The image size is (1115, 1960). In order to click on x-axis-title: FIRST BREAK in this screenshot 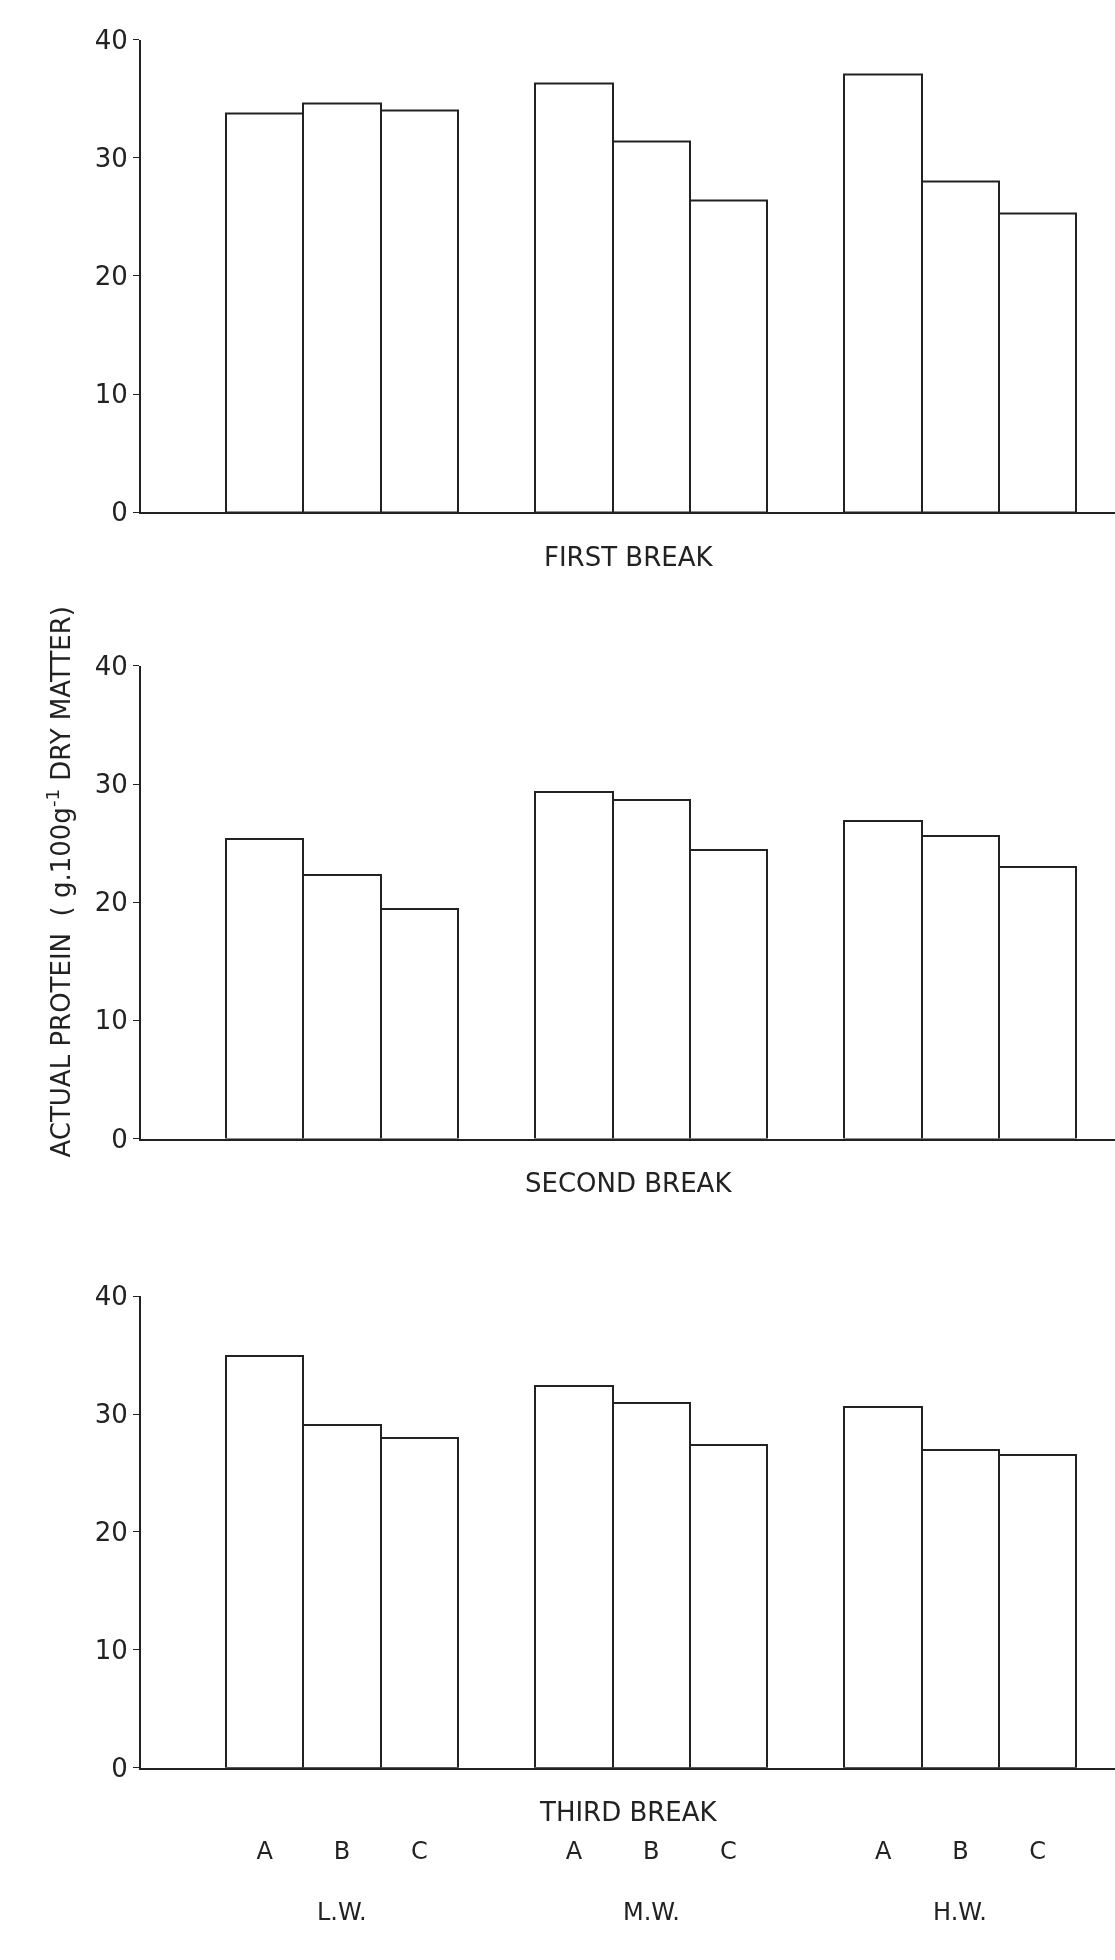, I will do `click(629, 557)`.